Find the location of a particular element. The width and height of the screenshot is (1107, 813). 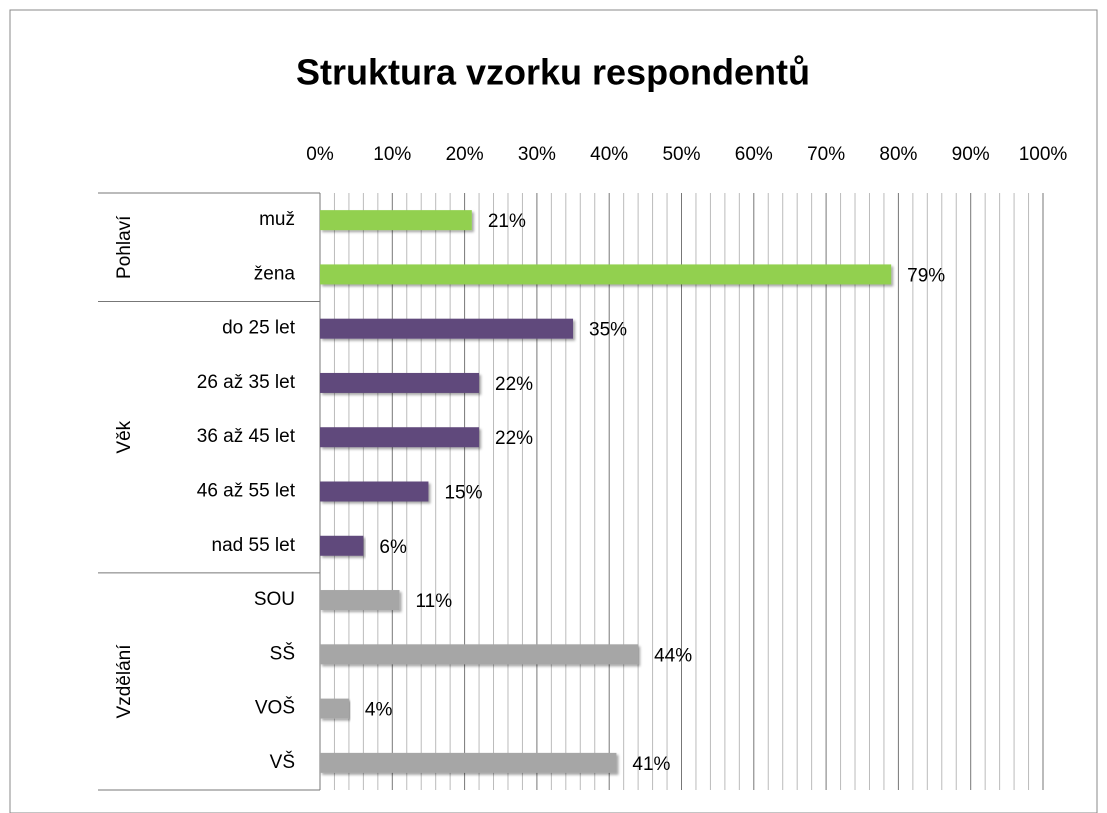

x-tick-label: 90% is located at coordinates (971, 154).